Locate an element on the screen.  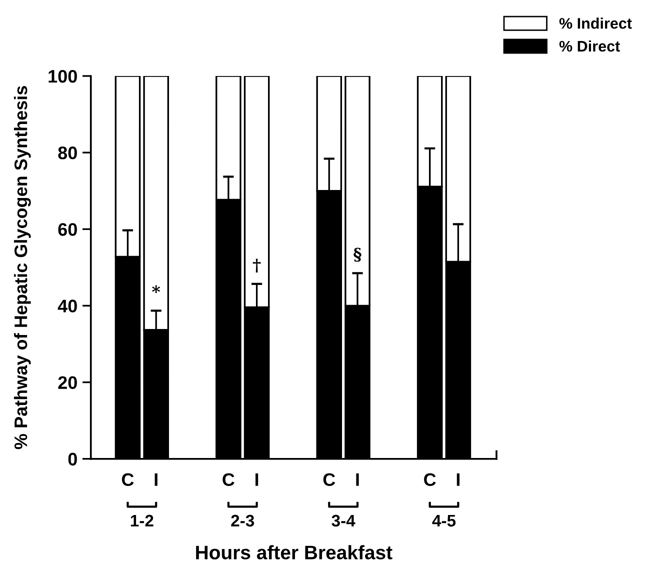
legend-label: % Direct is located at coordinates (589, 46).